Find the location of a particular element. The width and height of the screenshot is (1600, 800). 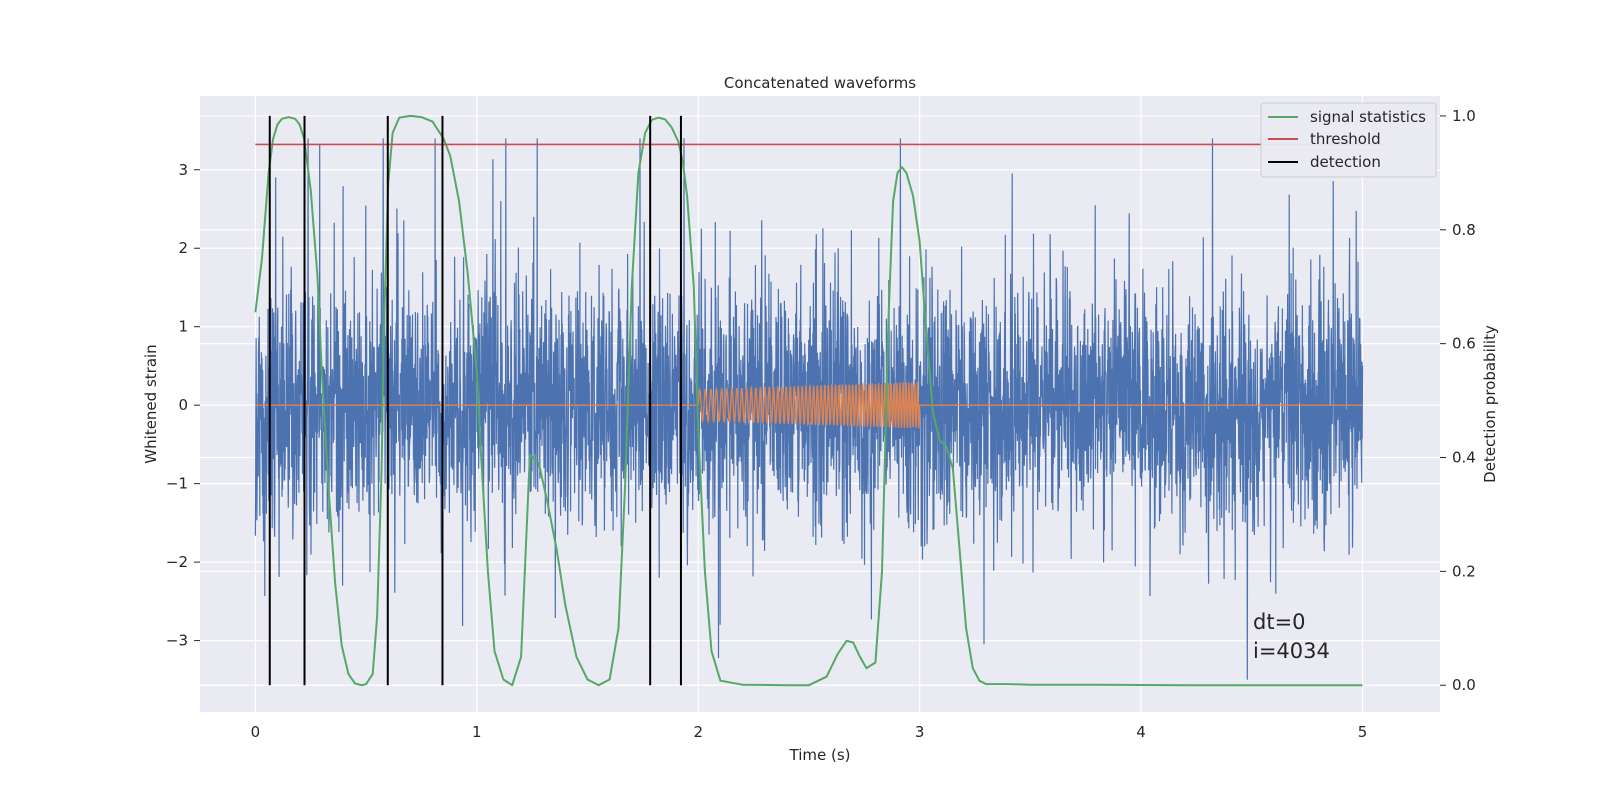

x-tick-label: 3 is located at coordinates (920, 732).